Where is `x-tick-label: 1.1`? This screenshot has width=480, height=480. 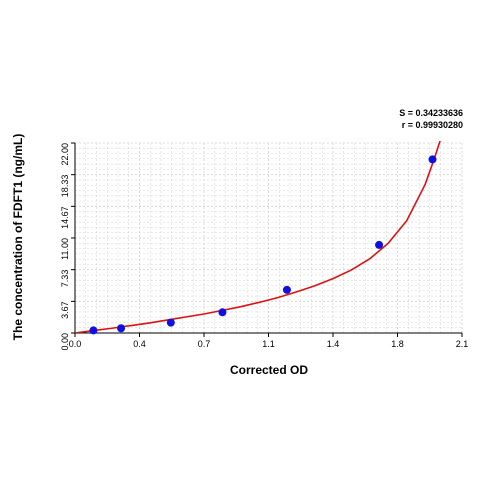 x-tick-label: 1.1 is located at coordinates (268, 344).